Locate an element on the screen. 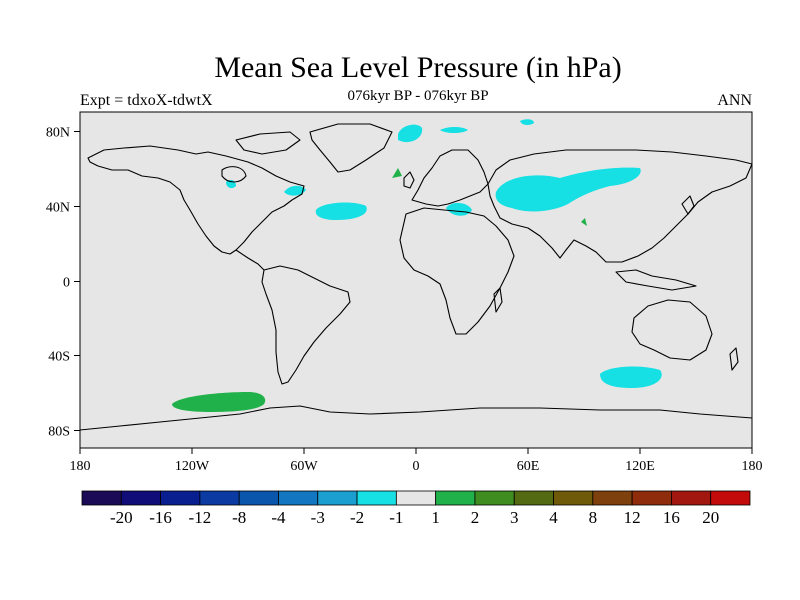 The height and width of the screenshot is (600, 800). colorbar-label: 8 is located at coordinates (593, 517).